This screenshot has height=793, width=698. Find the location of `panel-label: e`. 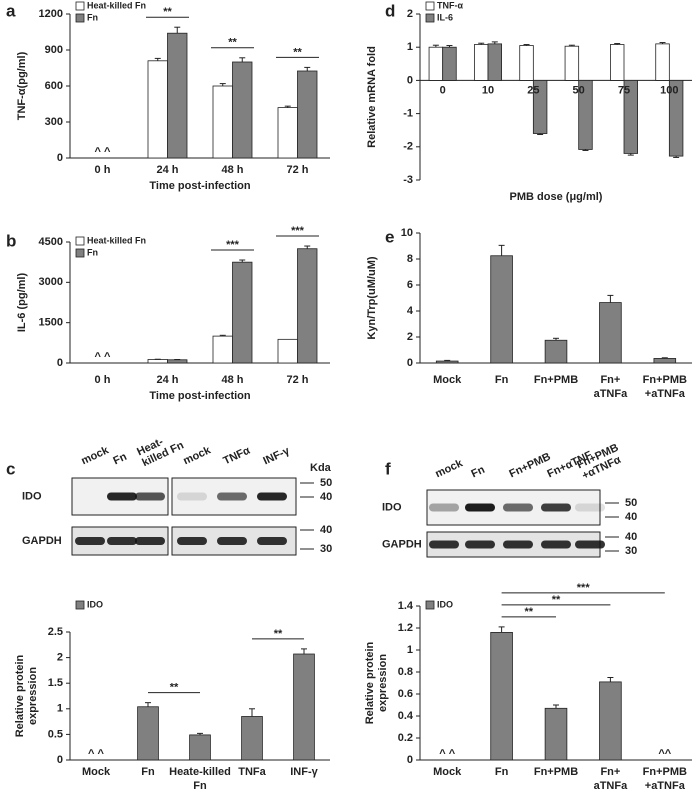

panel-label: e is located at coordinates (389, 236).